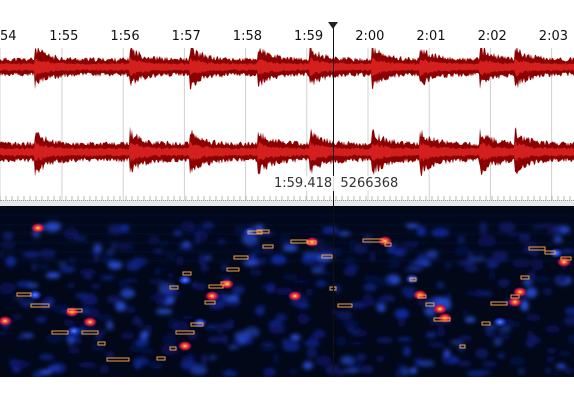 Image resolution: width=574 pixels, height=400 pixels. I want to click on timeline-label: 2:02, so click(492, 36).